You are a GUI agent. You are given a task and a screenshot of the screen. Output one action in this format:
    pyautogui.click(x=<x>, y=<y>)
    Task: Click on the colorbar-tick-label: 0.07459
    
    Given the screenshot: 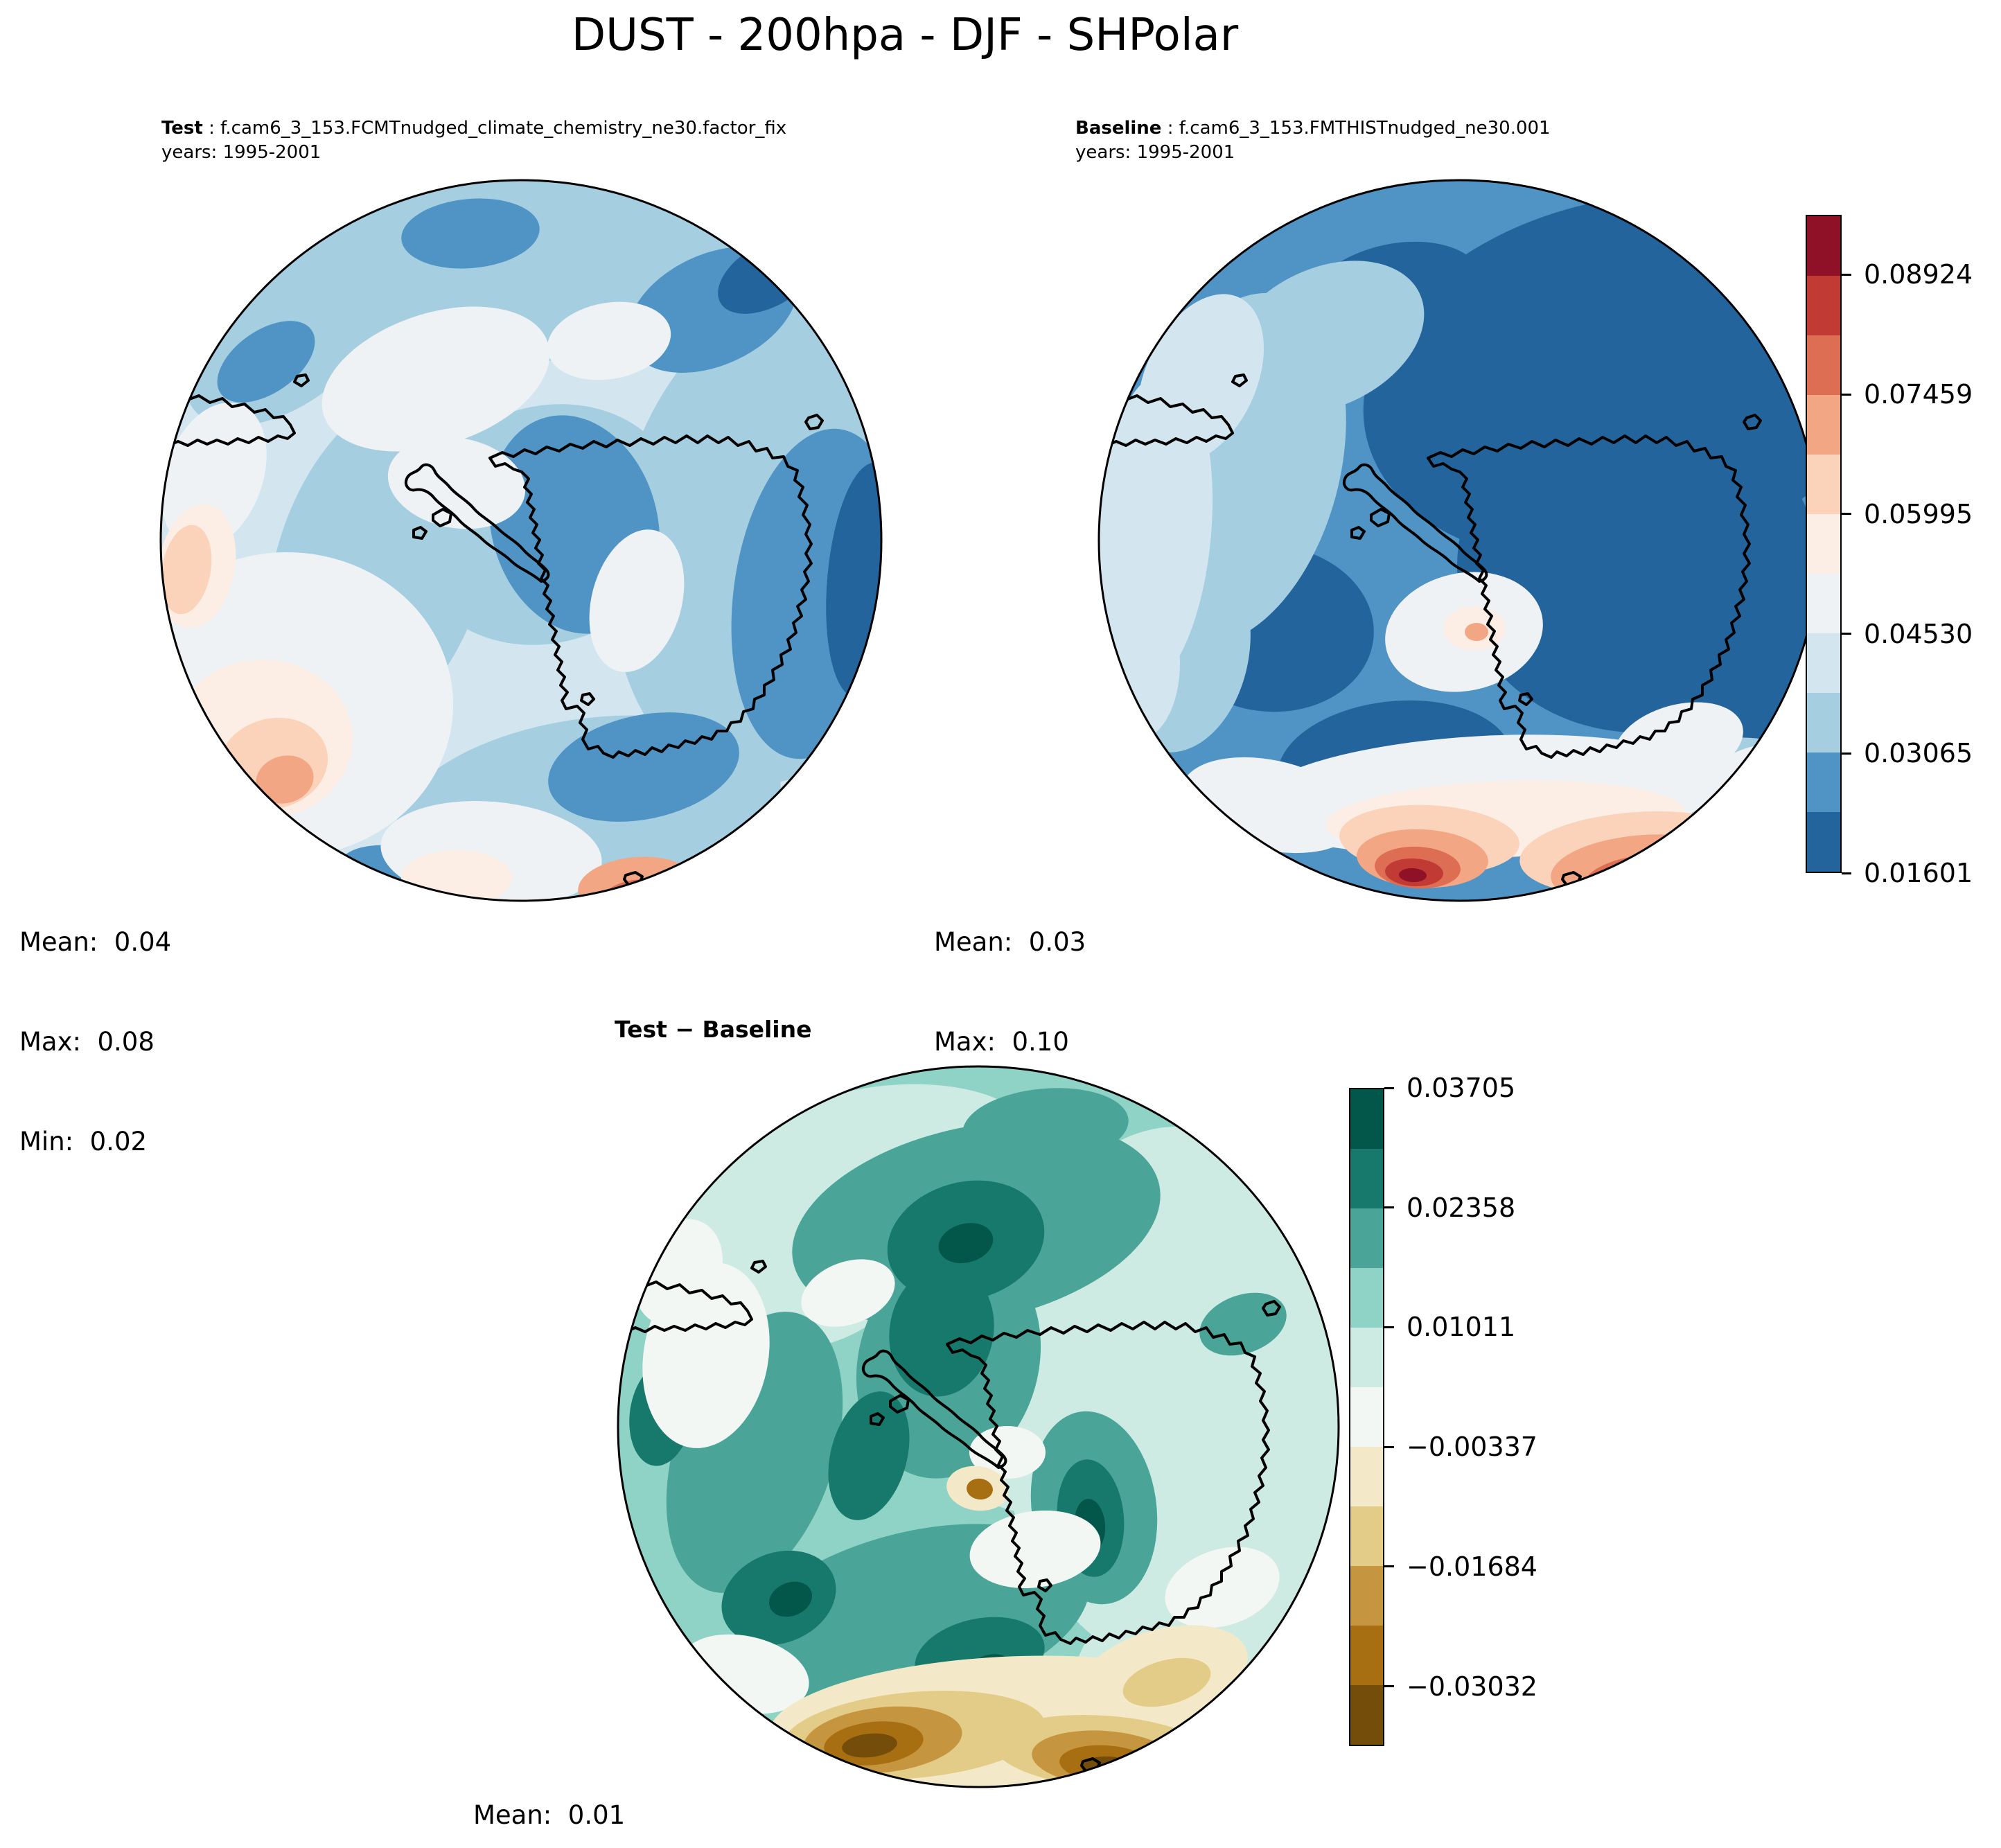 What is the action you would take?
    pyautogui.click(x=1918, y=394)
    